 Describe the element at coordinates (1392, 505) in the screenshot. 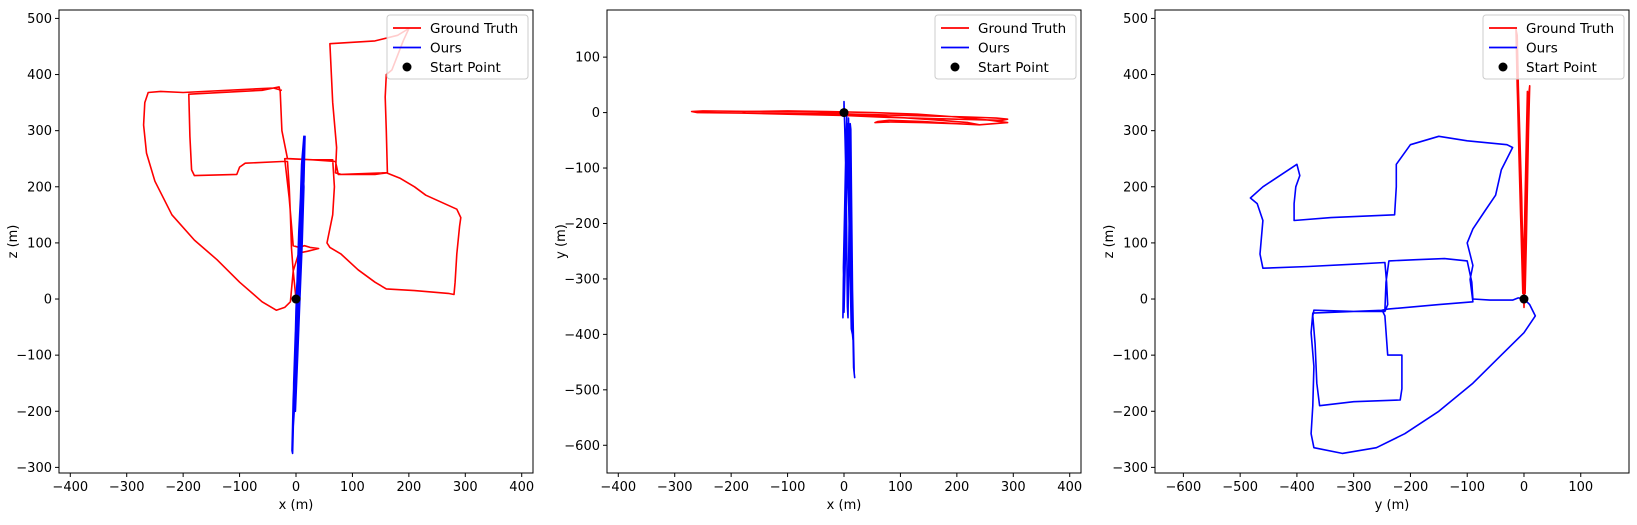

I see `x-axis-label: y (m)` at that location.